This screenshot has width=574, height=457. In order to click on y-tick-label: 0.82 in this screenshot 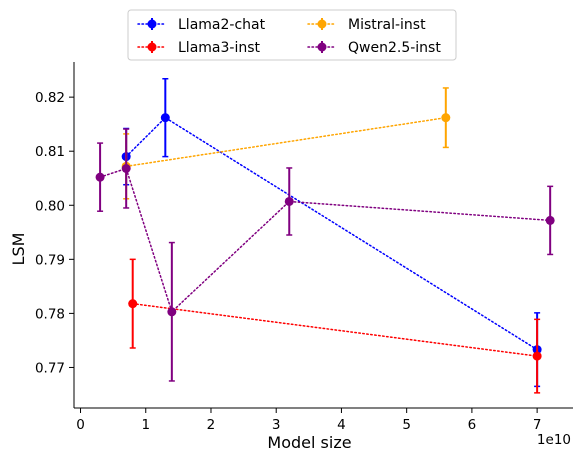, I will do `click(50, 98)`.